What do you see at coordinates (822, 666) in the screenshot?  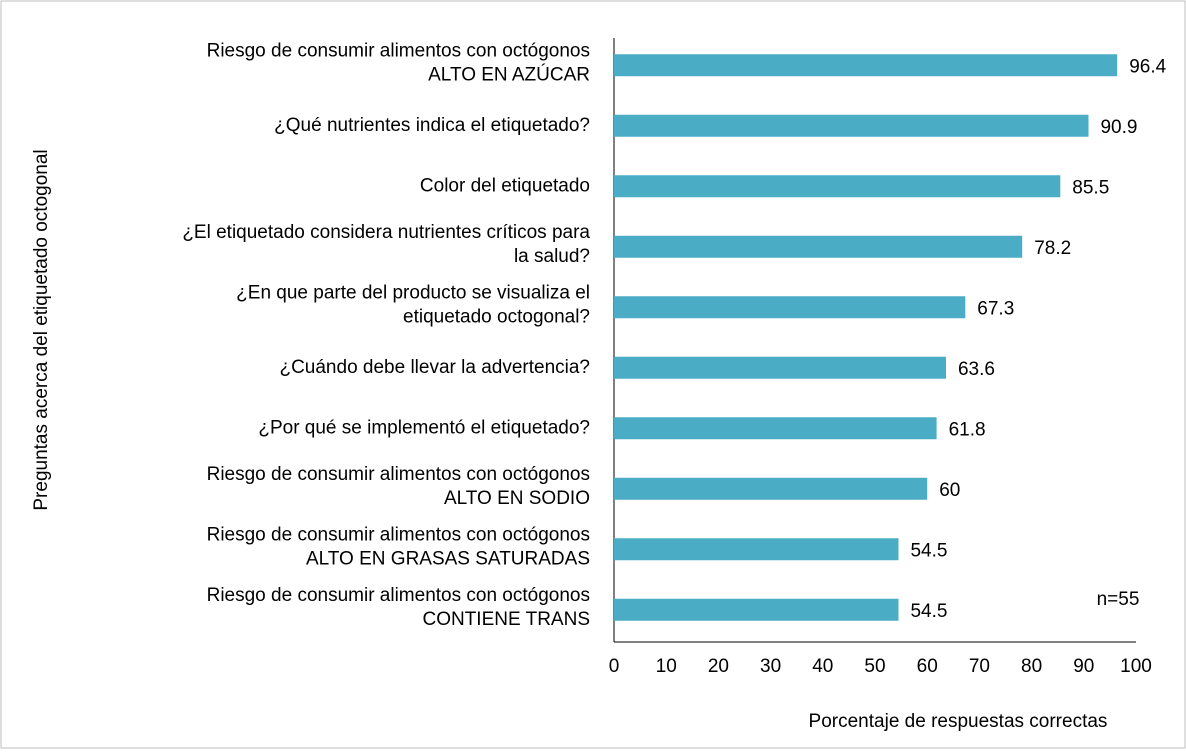 I see `x-tick-label: 40` at bounding box center [822, 666].